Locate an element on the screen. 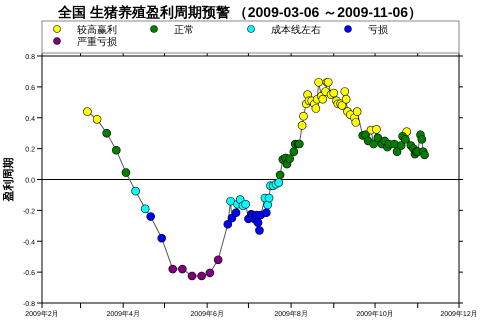 This screenshot has height=320, width=480. chart-title: 全国 生猪养殖盈利周期预警 （2009-03-06 ～2009-11-06） is located at coordinates (239, 12).